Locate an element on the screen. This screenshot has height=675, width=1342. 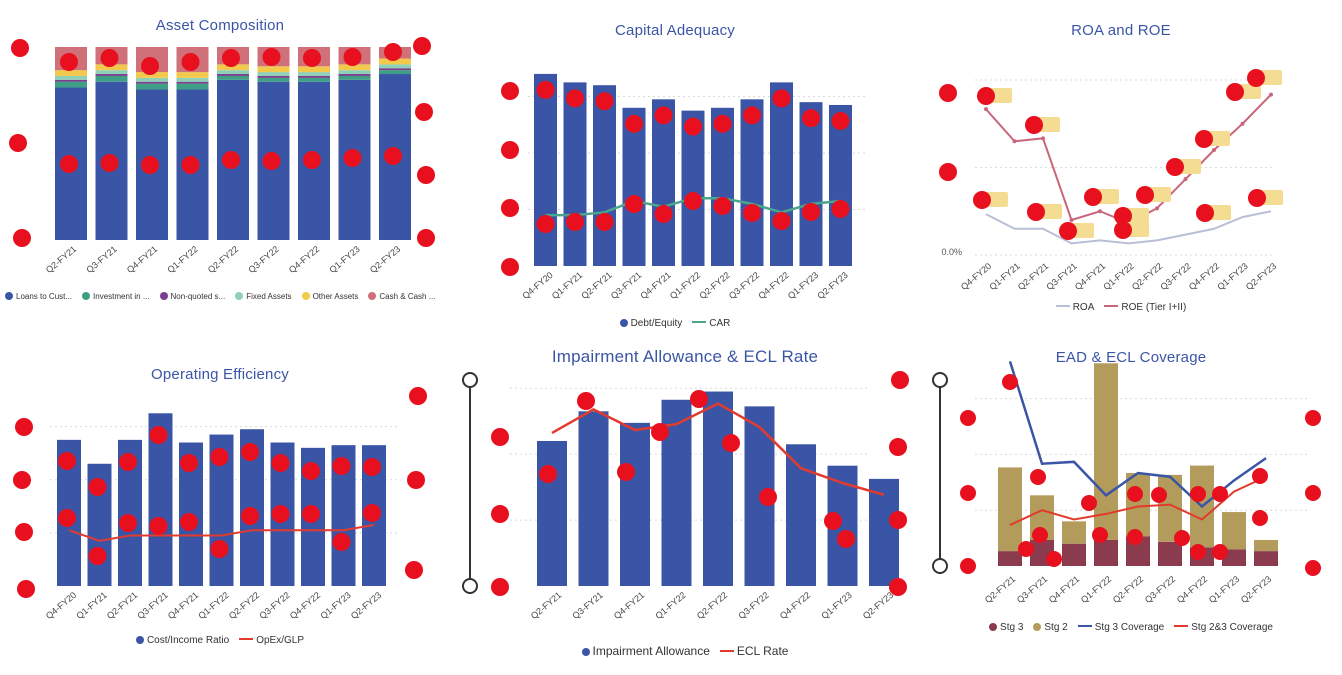
legend-item: CAR is located at coordinates (711, 323).